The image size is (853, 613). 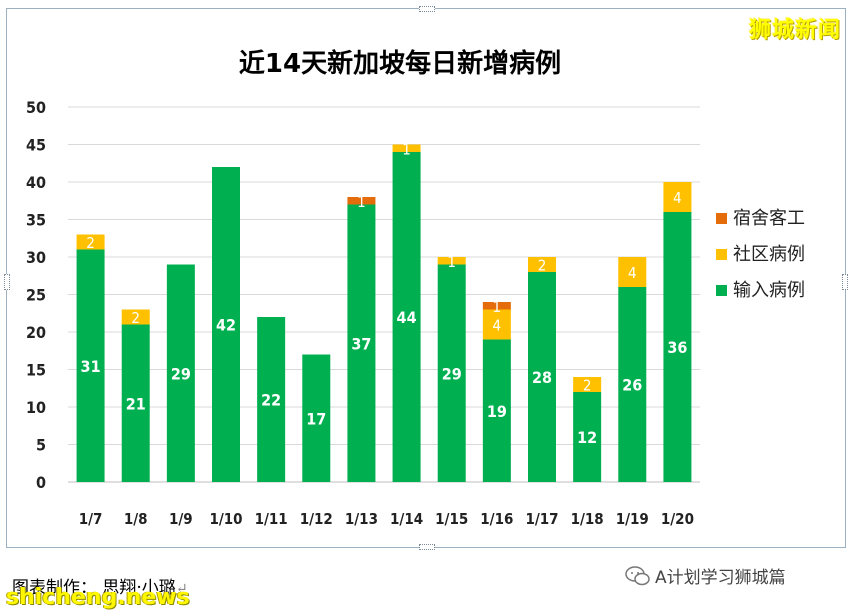 What do you see at coordinates (496, 519) in the screenshot?
I see `x-tick-label: 1/16` at bounding box center [496, 519].